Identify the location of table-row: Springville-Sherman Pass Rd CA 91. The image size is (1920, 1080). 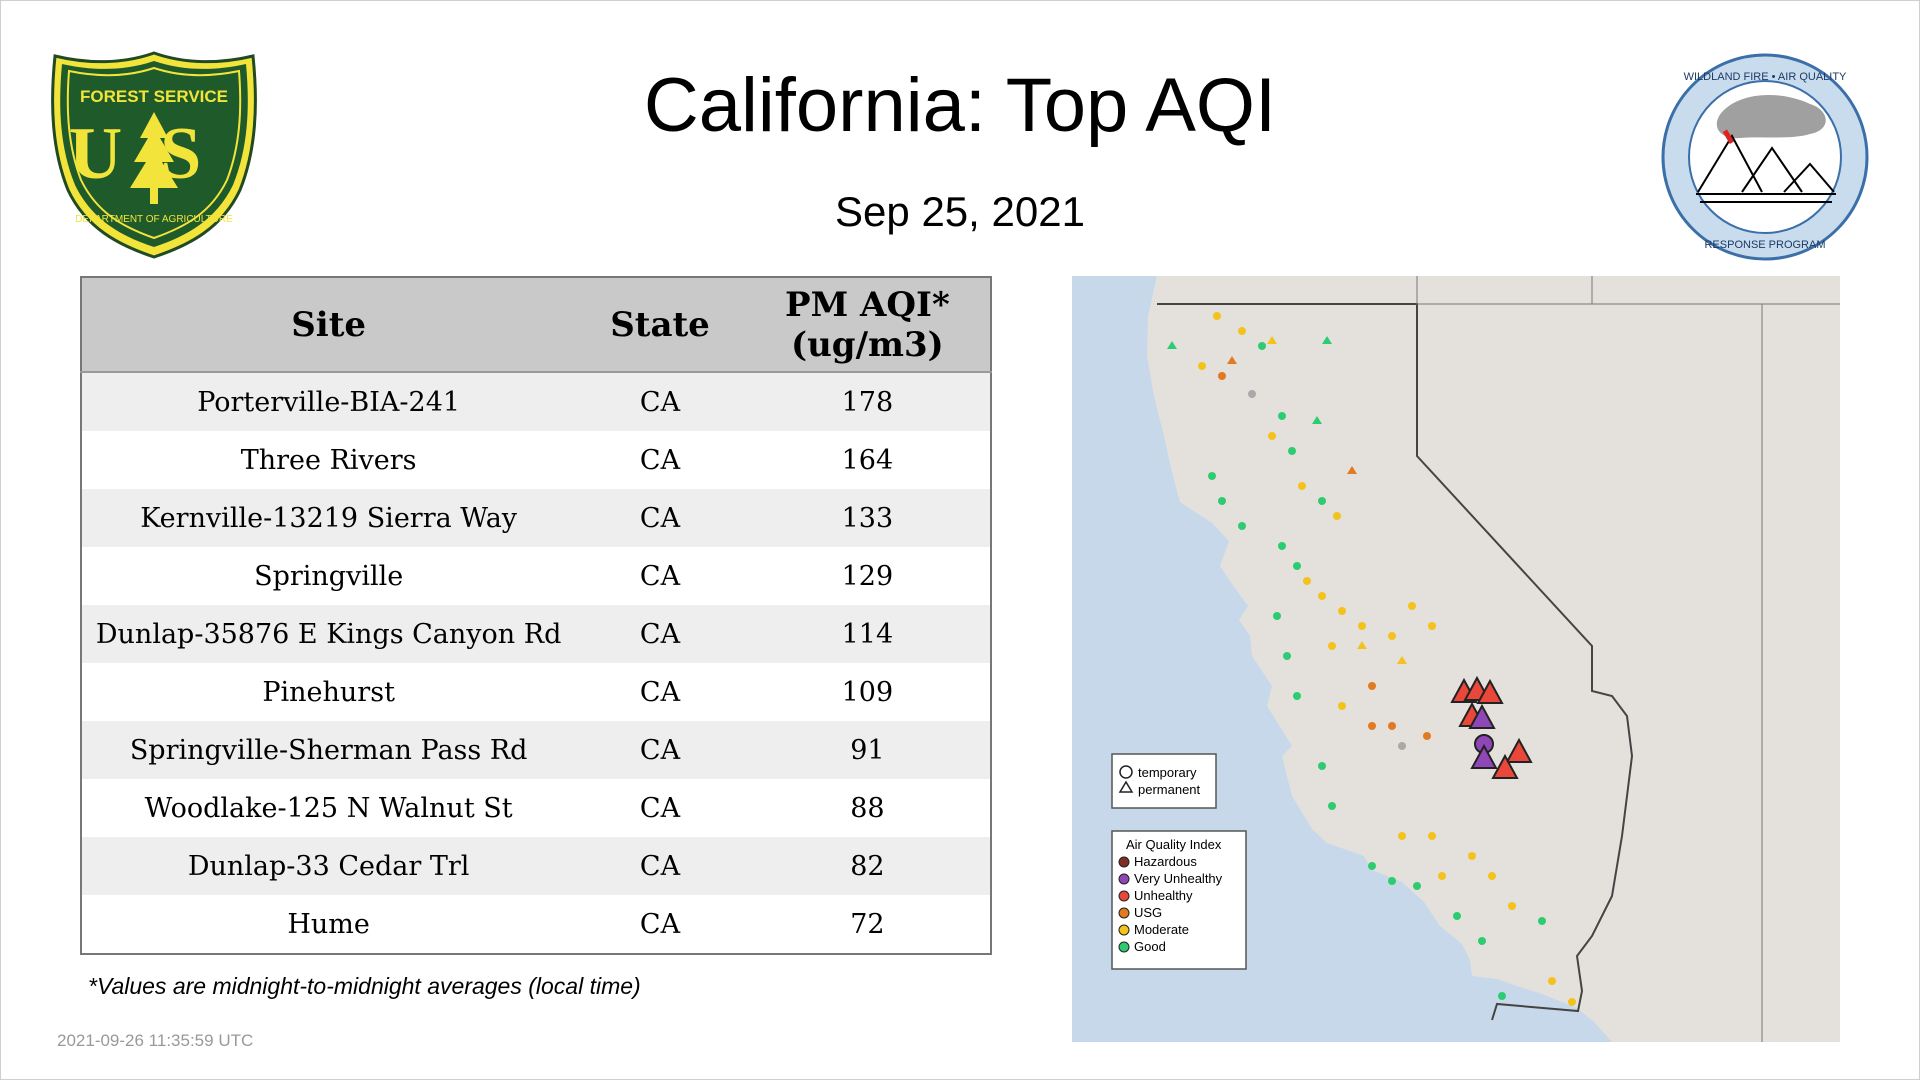
(536, 750).